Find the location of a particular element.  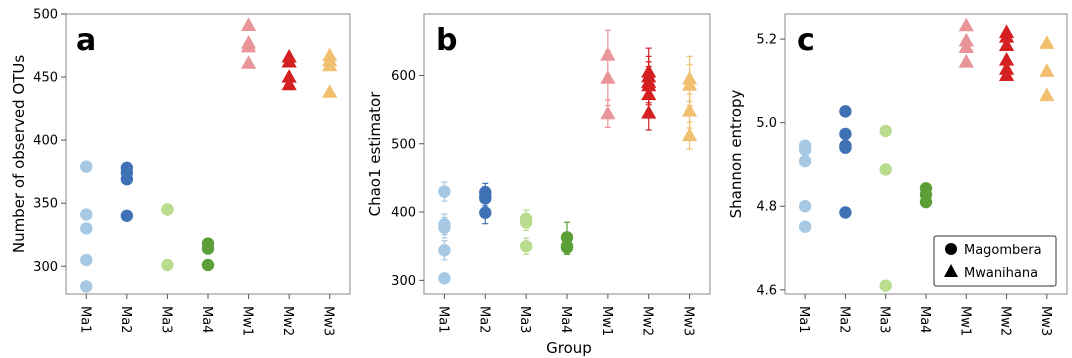

y-tick-label: 4.6 is located at coordinates (766, 290).